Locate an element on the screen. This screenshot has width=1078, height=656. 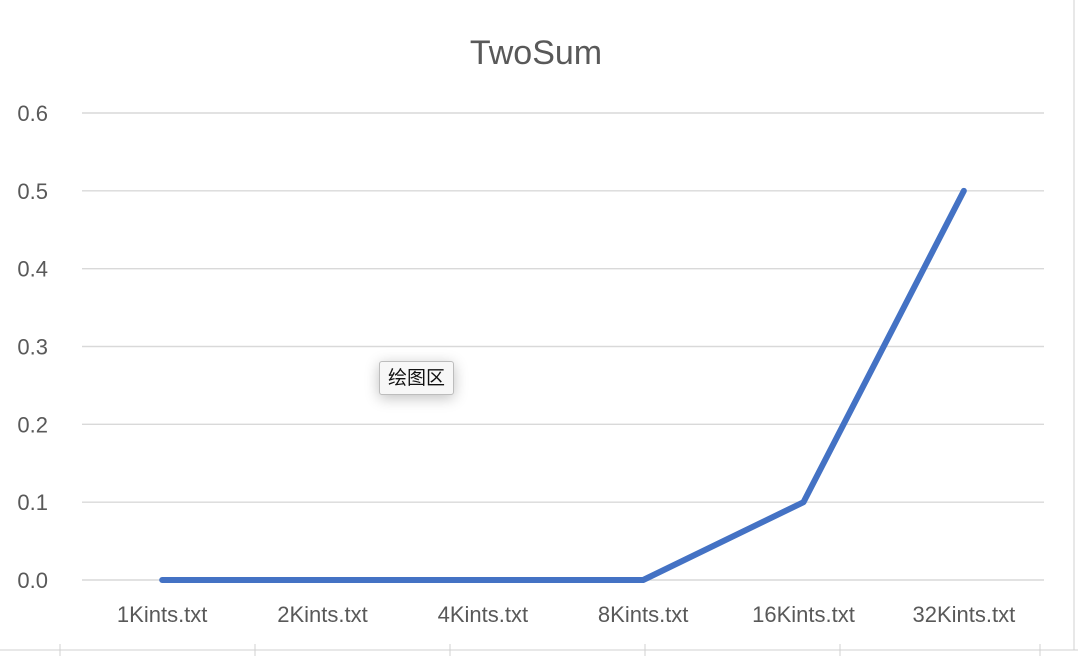
y-axis-tick-labels: 0.0 0.1 0.2 0.3 0.4 0.5 0.6 is located at coordinates (32, 347).